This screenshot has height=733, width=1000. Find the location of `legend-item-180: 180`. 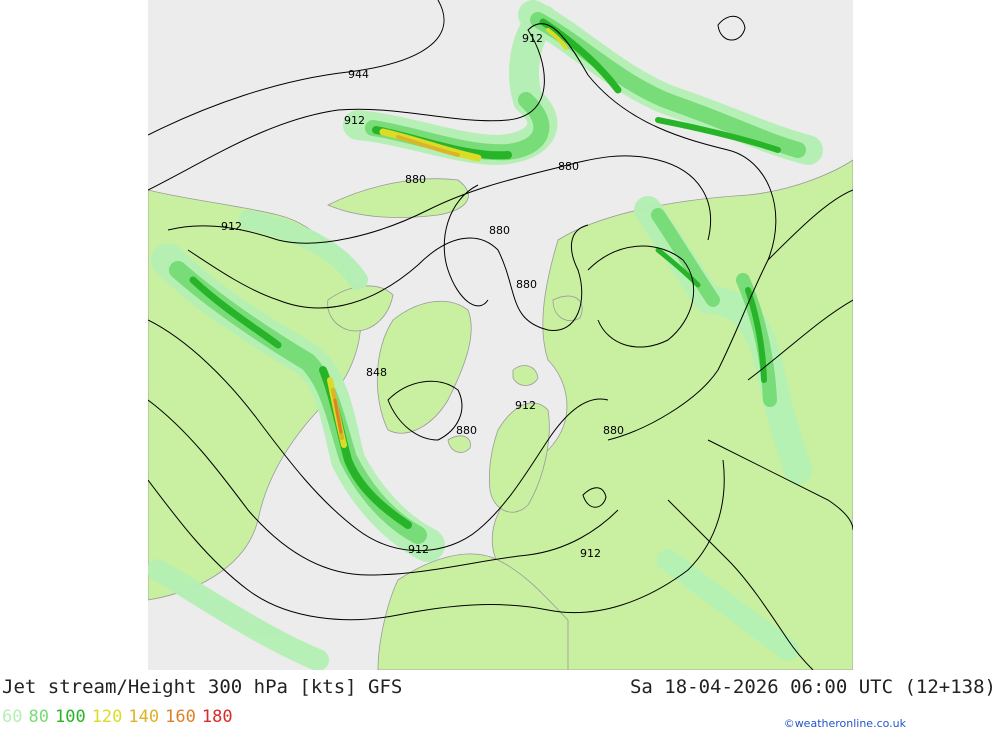

legend-item-180: 180 is located at coordinates (217, 717).